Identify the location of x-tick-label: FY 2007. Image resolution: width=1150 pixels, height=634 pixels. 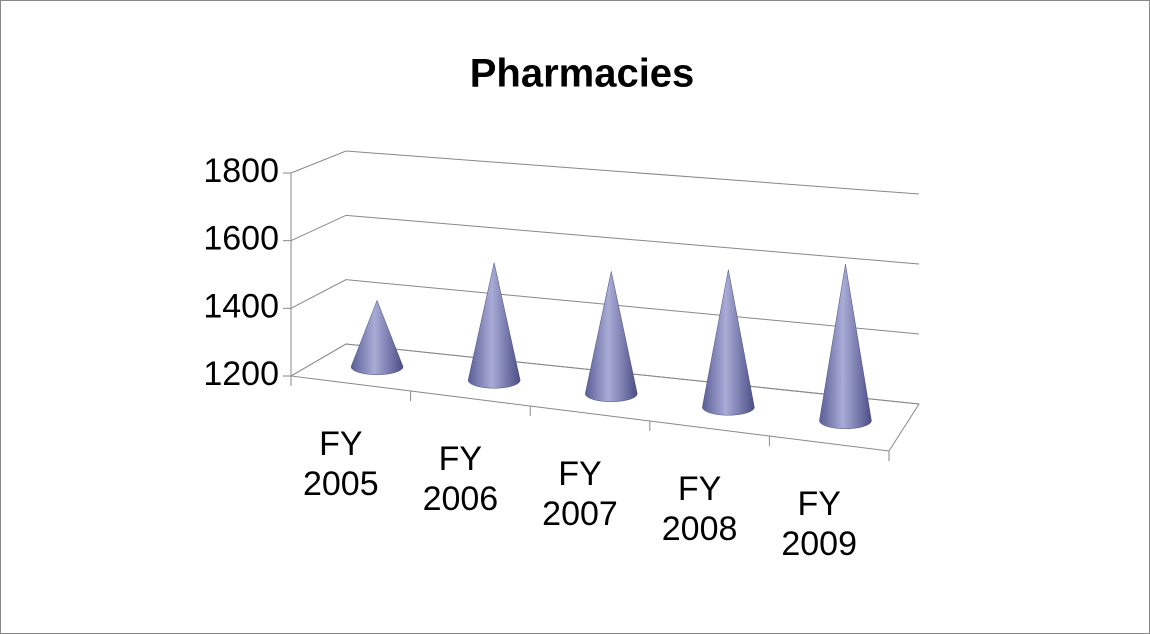
(580, 493).